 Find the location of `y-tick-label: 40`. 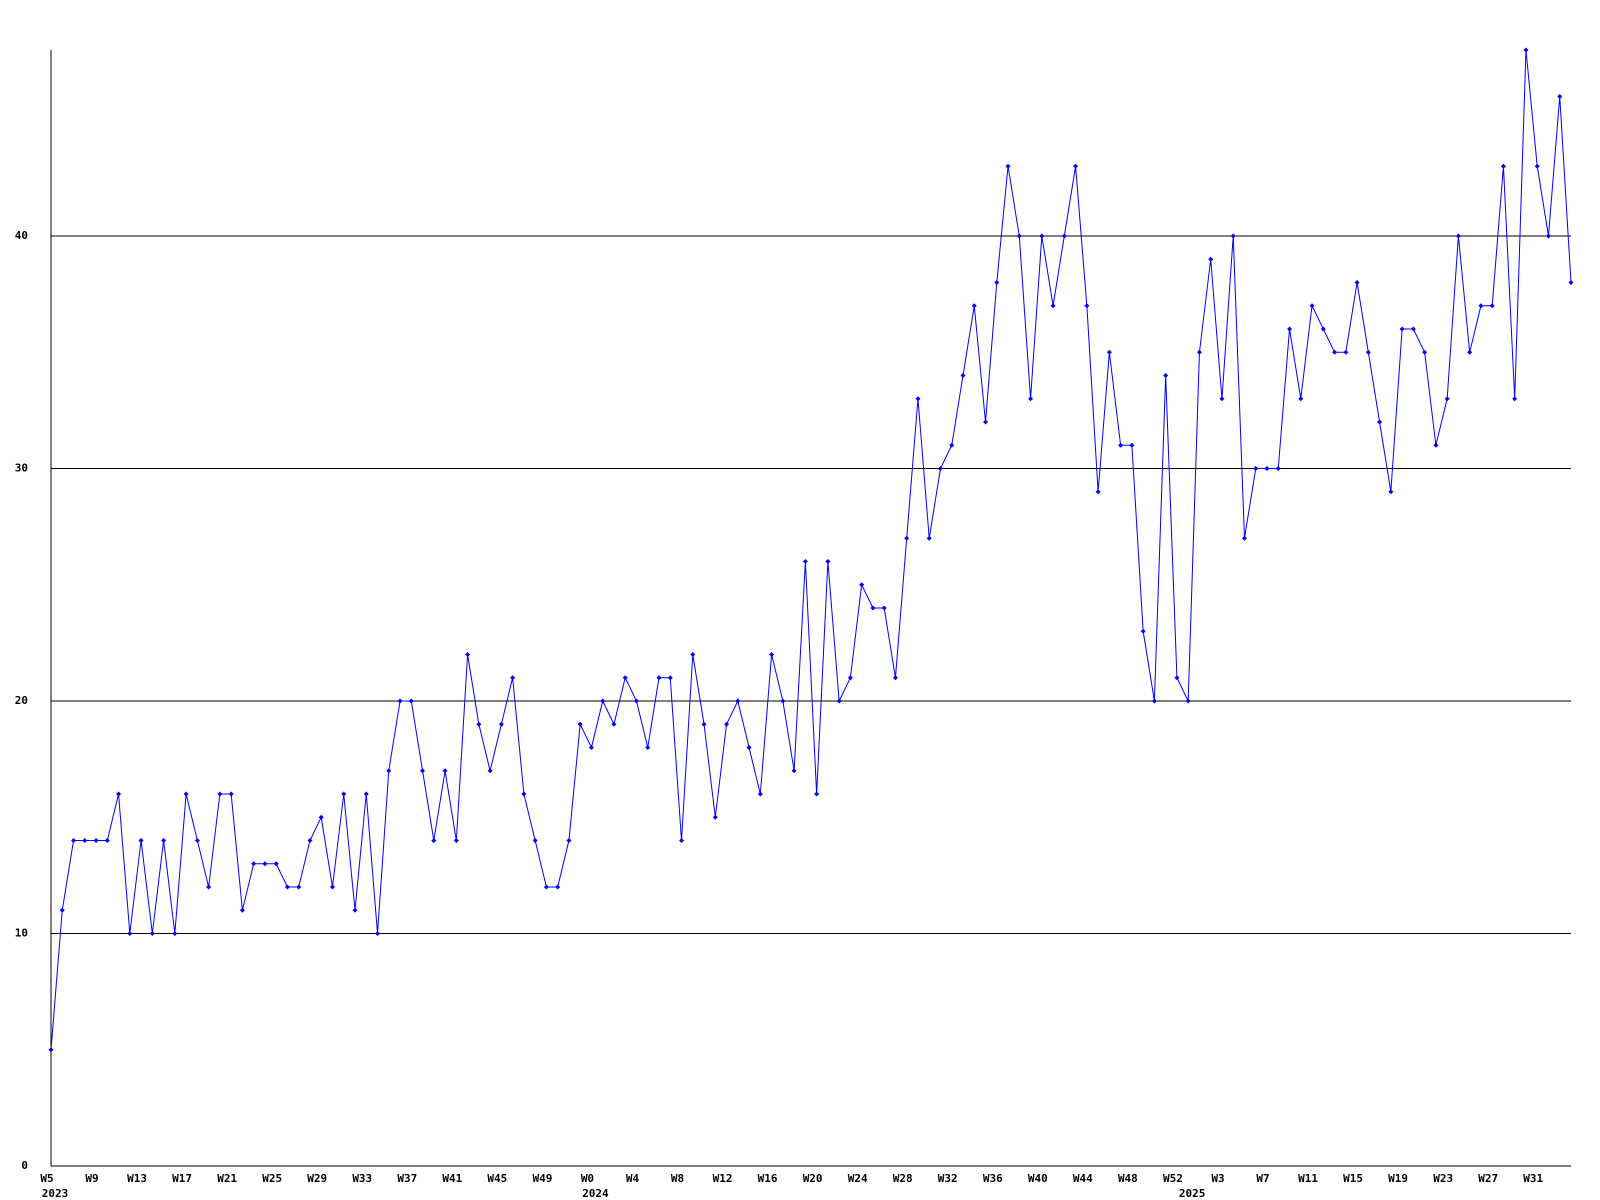

y-tick-label: 40 is located at coordinates (21, 235).